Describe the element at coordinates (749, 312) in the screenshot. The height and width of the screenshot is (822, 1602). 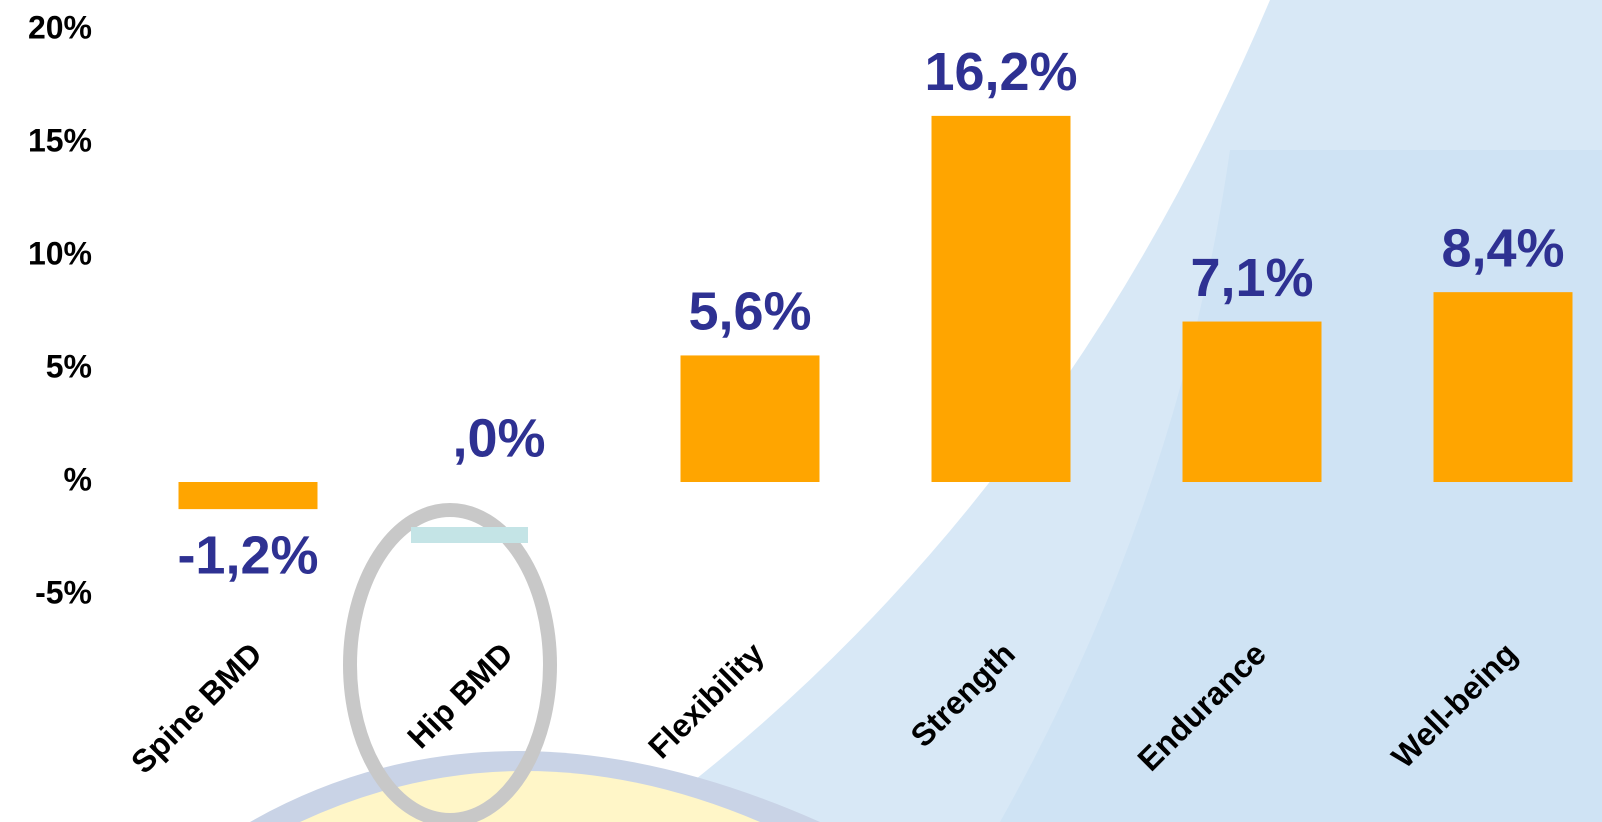
I see `value-label: 5,6%` at that location.